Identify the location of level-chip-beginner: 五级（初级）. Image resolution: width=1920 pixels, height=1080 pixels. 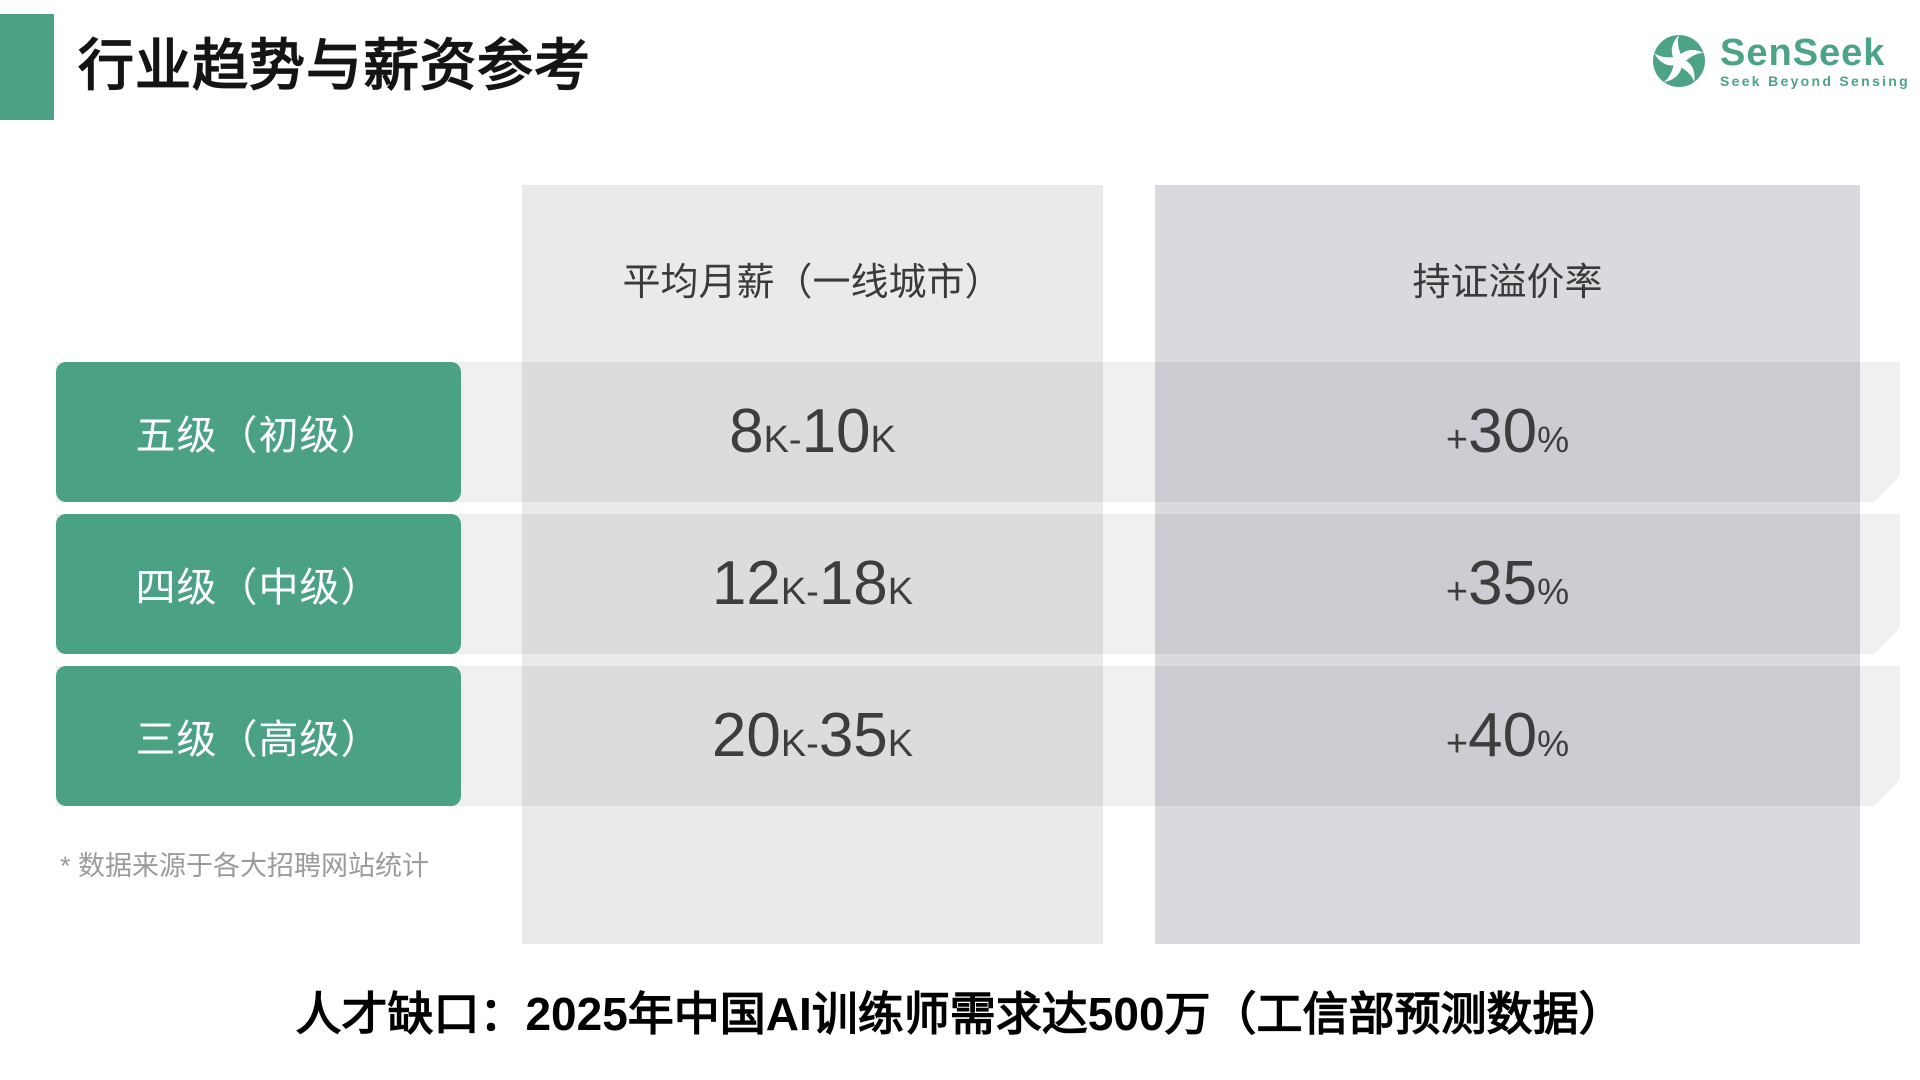
(258, 432).